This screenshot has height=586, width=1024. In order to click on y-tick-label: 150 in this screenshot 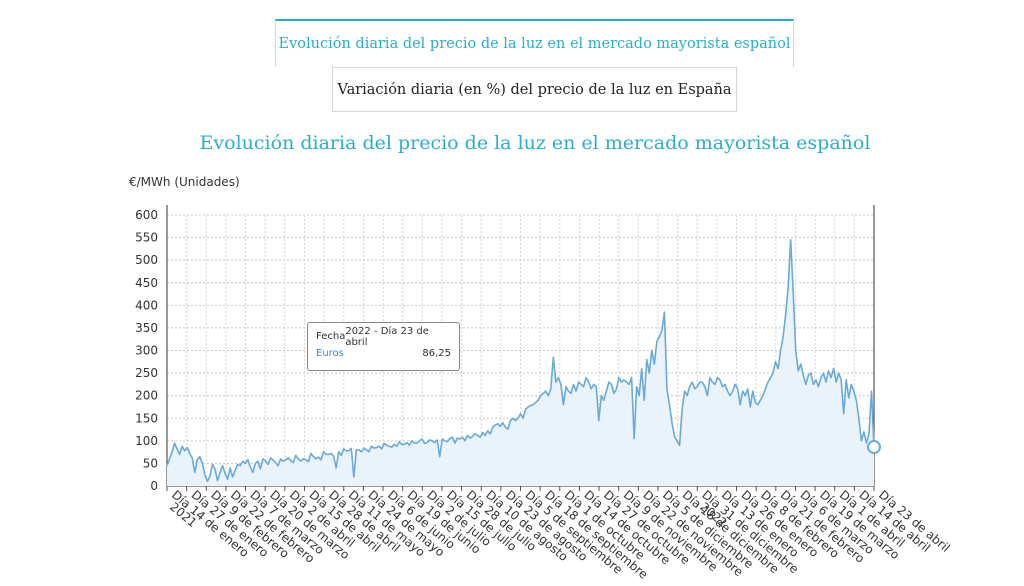, I will do `click(146, 418)`.